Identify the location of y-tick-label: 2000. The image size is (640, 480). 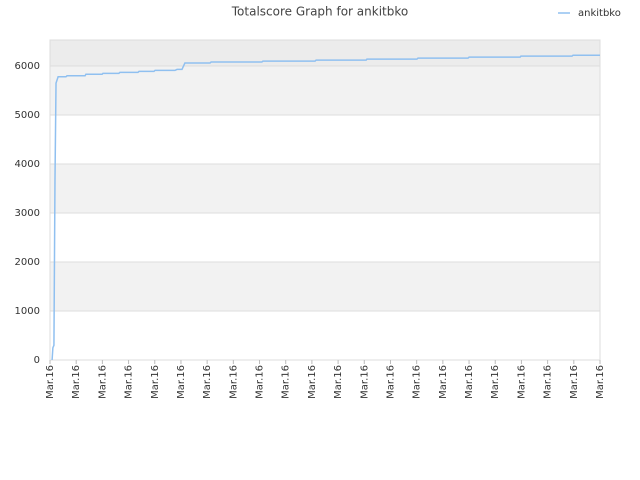
(27, 262).